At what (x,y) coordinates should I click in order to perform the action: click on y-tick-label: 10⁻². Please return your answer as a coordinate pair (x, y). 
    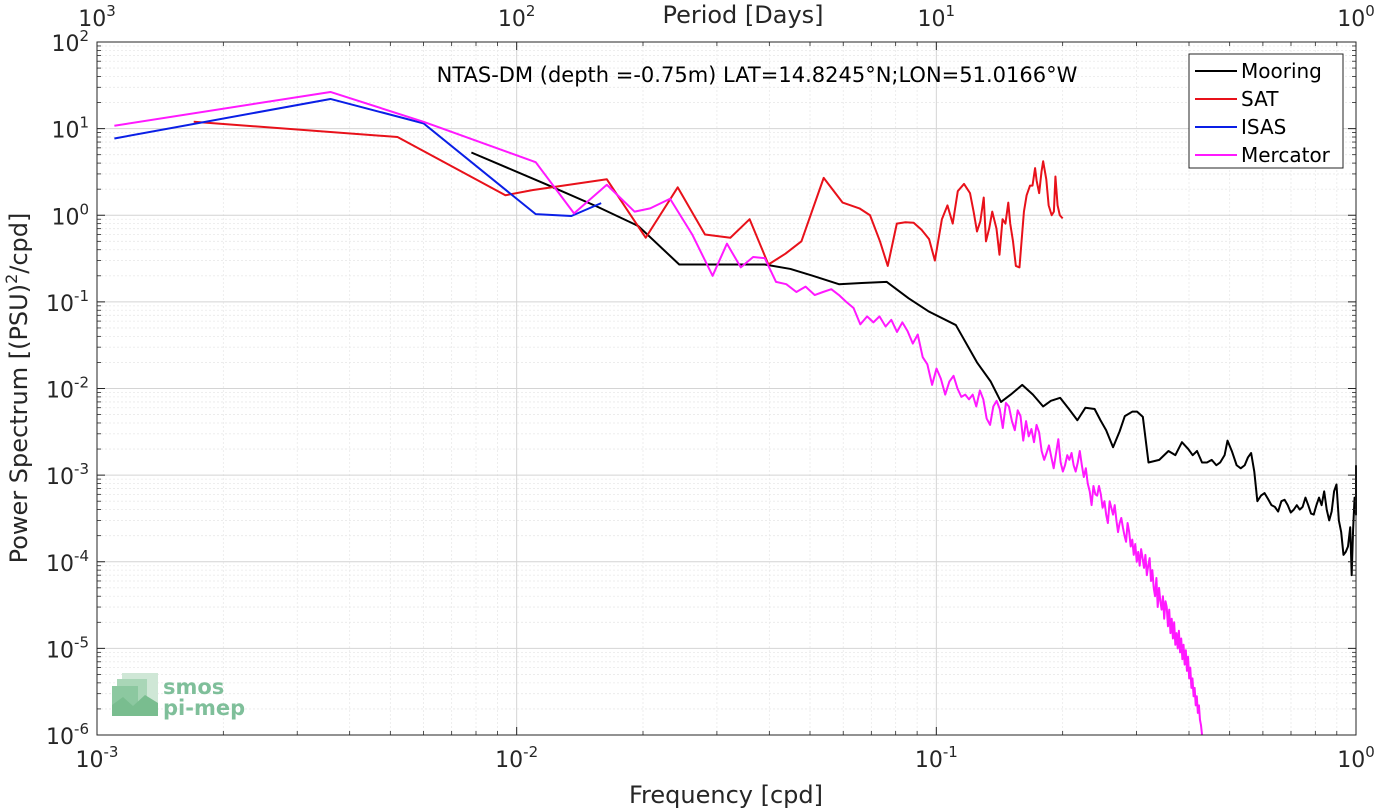
    Looking at the image, I should click on (67, 389).